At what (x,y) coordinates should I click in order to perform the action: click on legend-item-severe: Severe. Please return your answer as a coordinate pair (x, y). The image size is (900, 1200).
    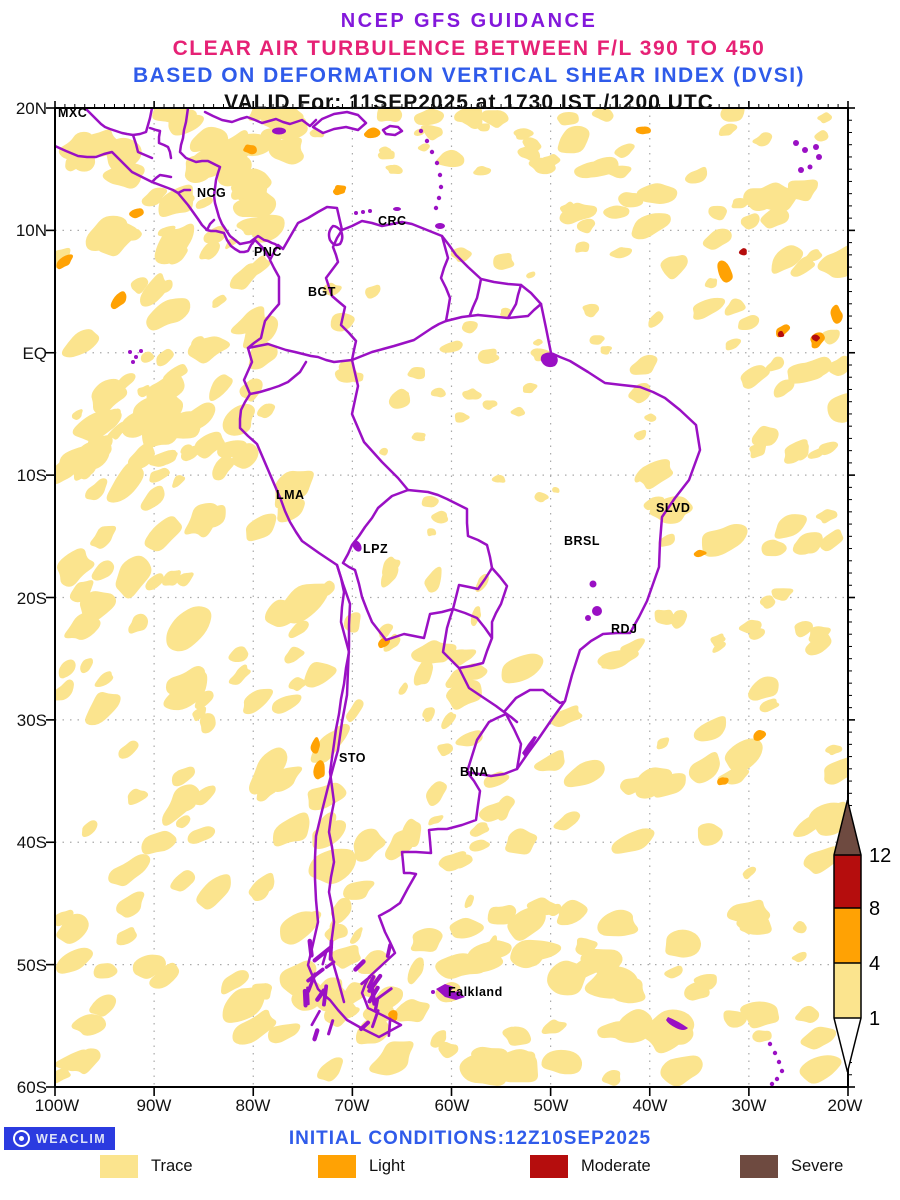
    Looking at the image, I should click on (791, 1166).